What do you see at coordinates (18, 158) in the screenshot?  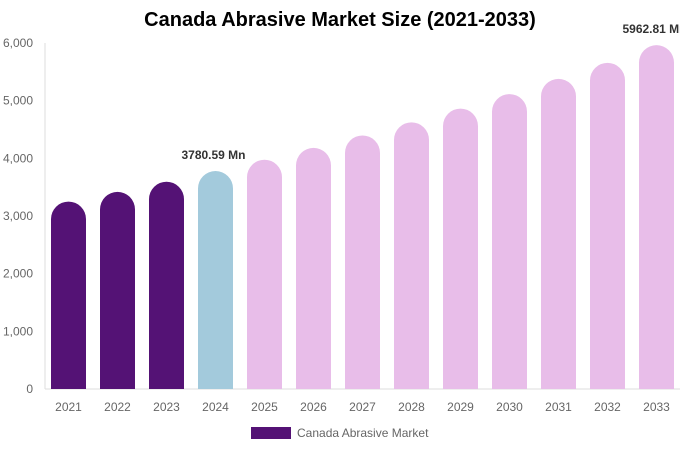 I see `y-tick-label: 4,000` at bounding box center [18, 158].